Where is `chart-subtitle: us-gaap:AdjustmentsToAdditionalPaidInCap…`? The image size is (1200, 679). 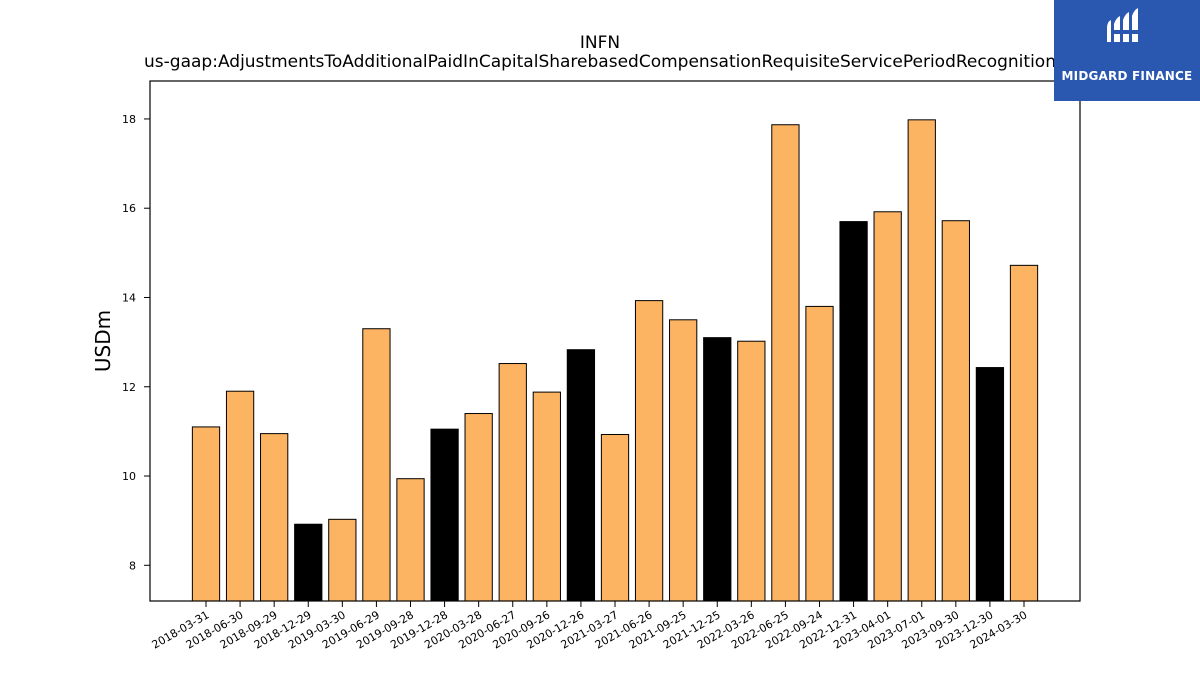
chart-subtitle: us-gaap:AdjustmentsToAdditionalPaidInCap… is located at coordinates (600, 62).